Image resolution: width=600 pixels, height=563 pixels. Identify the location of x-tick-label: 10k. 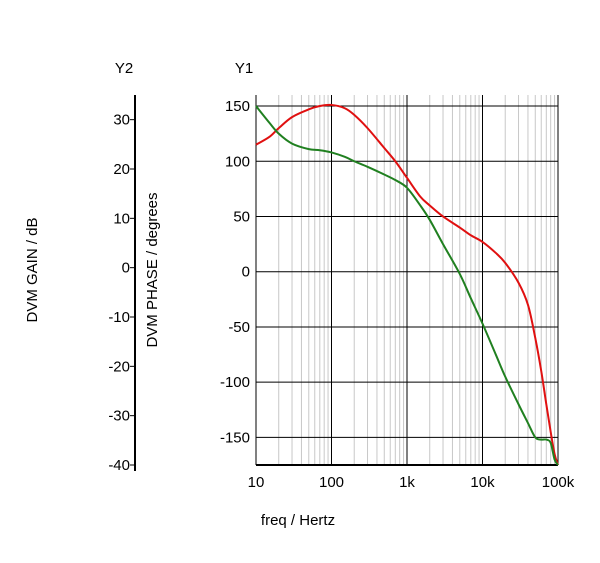
(482, 482).